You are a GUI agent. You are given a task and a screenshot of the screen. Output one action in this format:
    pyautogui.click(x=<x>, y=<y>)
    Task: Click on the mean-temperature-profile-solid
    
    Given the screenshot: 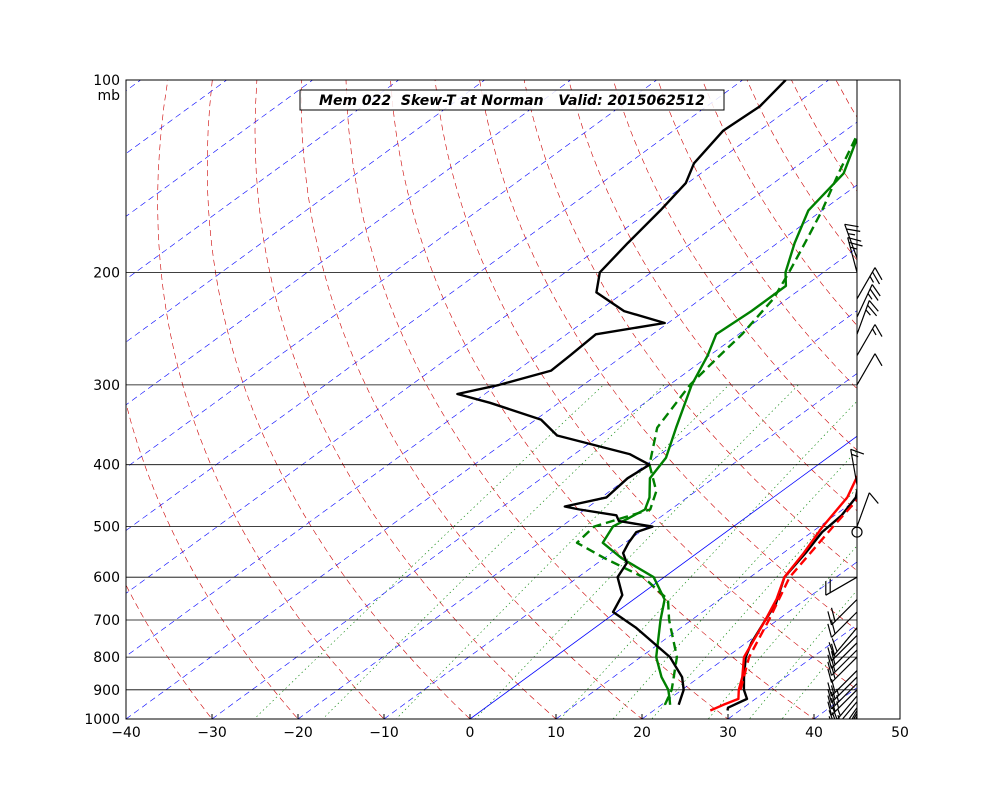 What is the action you would take?
    pyautogui.click(x=783, y=593)
    